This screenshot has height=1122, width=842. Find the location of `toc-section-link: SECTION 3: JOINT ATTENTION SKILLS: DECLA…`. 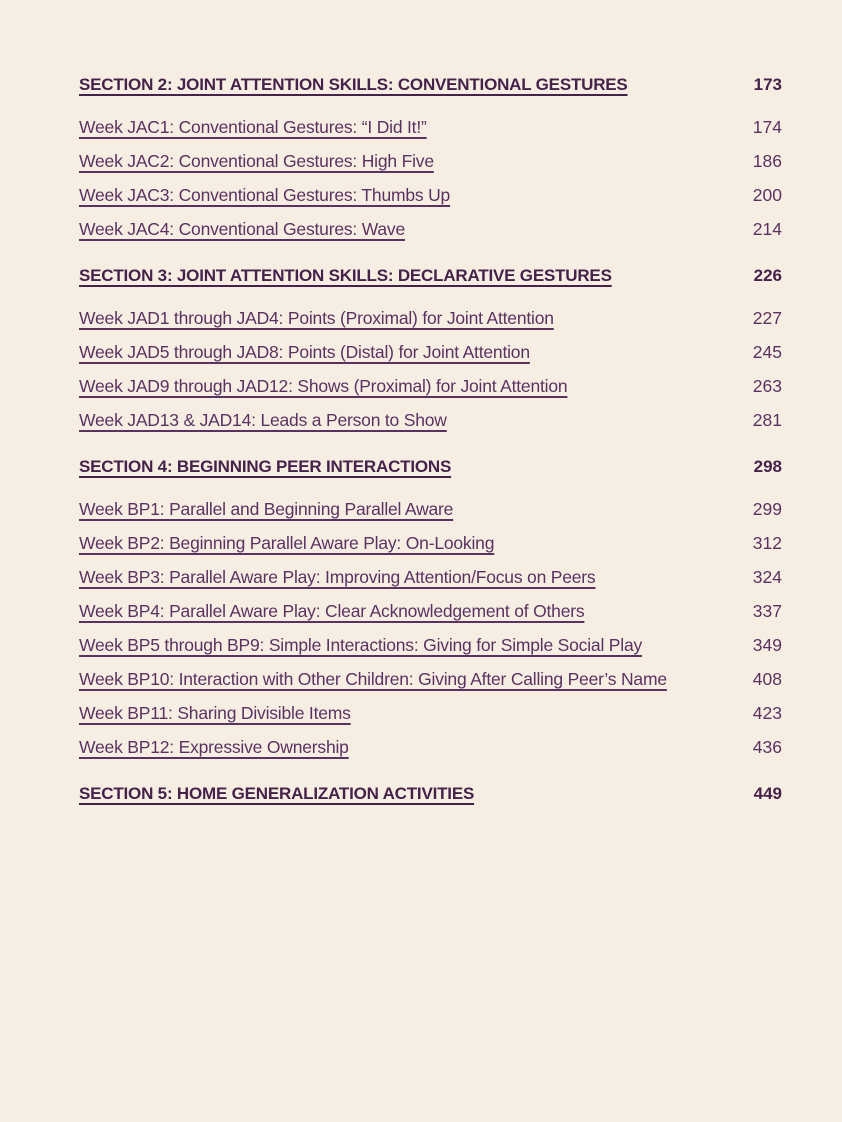

toc-section-link: SECTION 3: JOINT ATTENTION SKILLS: DECLA… is located at coordinates (345, 275).